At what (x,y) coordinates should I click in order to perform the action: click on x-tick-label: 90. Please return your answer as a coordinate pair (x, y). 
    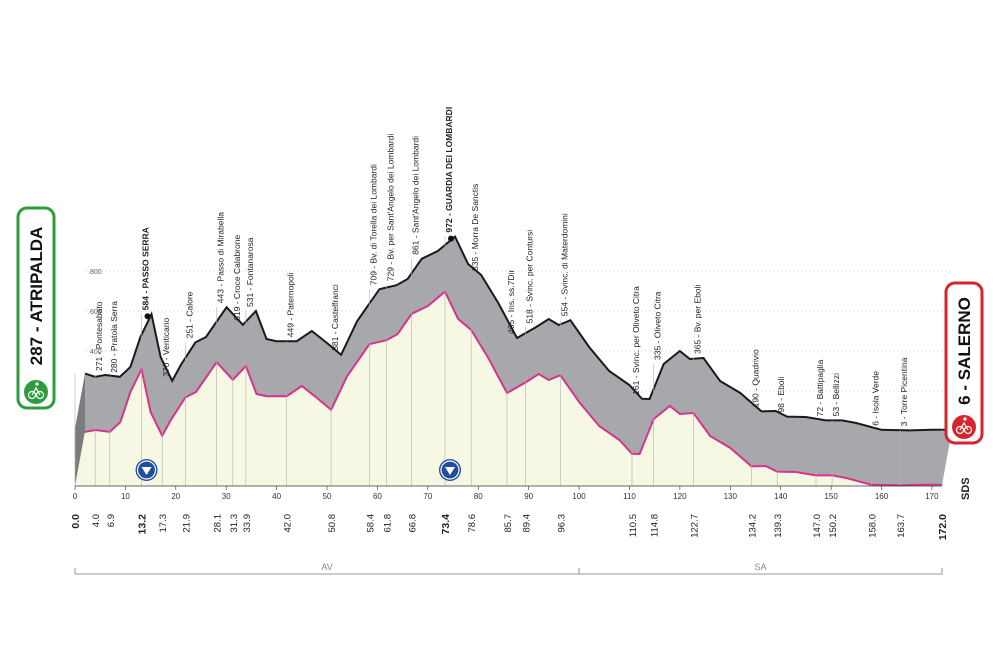
    Looking at the image, I should click on (528, 496).